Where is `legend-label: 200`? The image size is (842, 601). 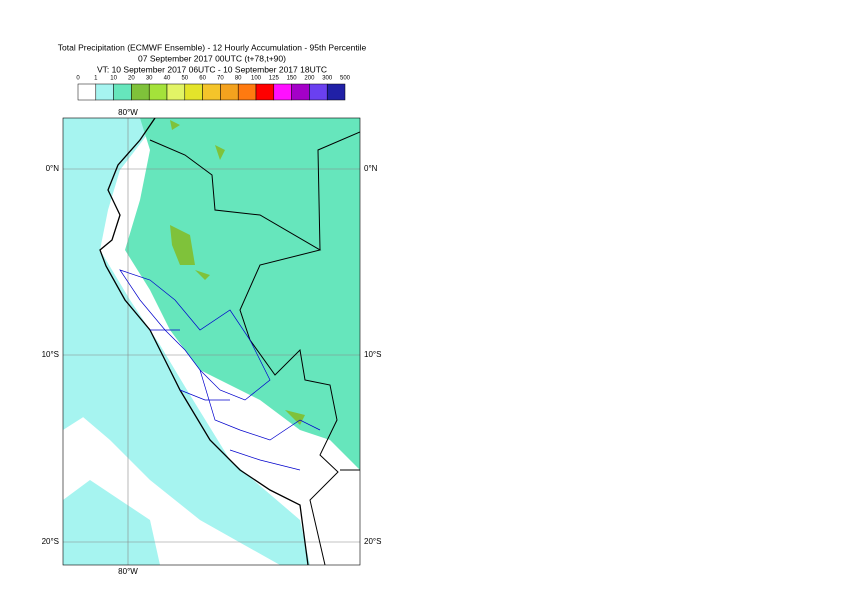
legend-label: 200 is located at coordinates (309, 79).